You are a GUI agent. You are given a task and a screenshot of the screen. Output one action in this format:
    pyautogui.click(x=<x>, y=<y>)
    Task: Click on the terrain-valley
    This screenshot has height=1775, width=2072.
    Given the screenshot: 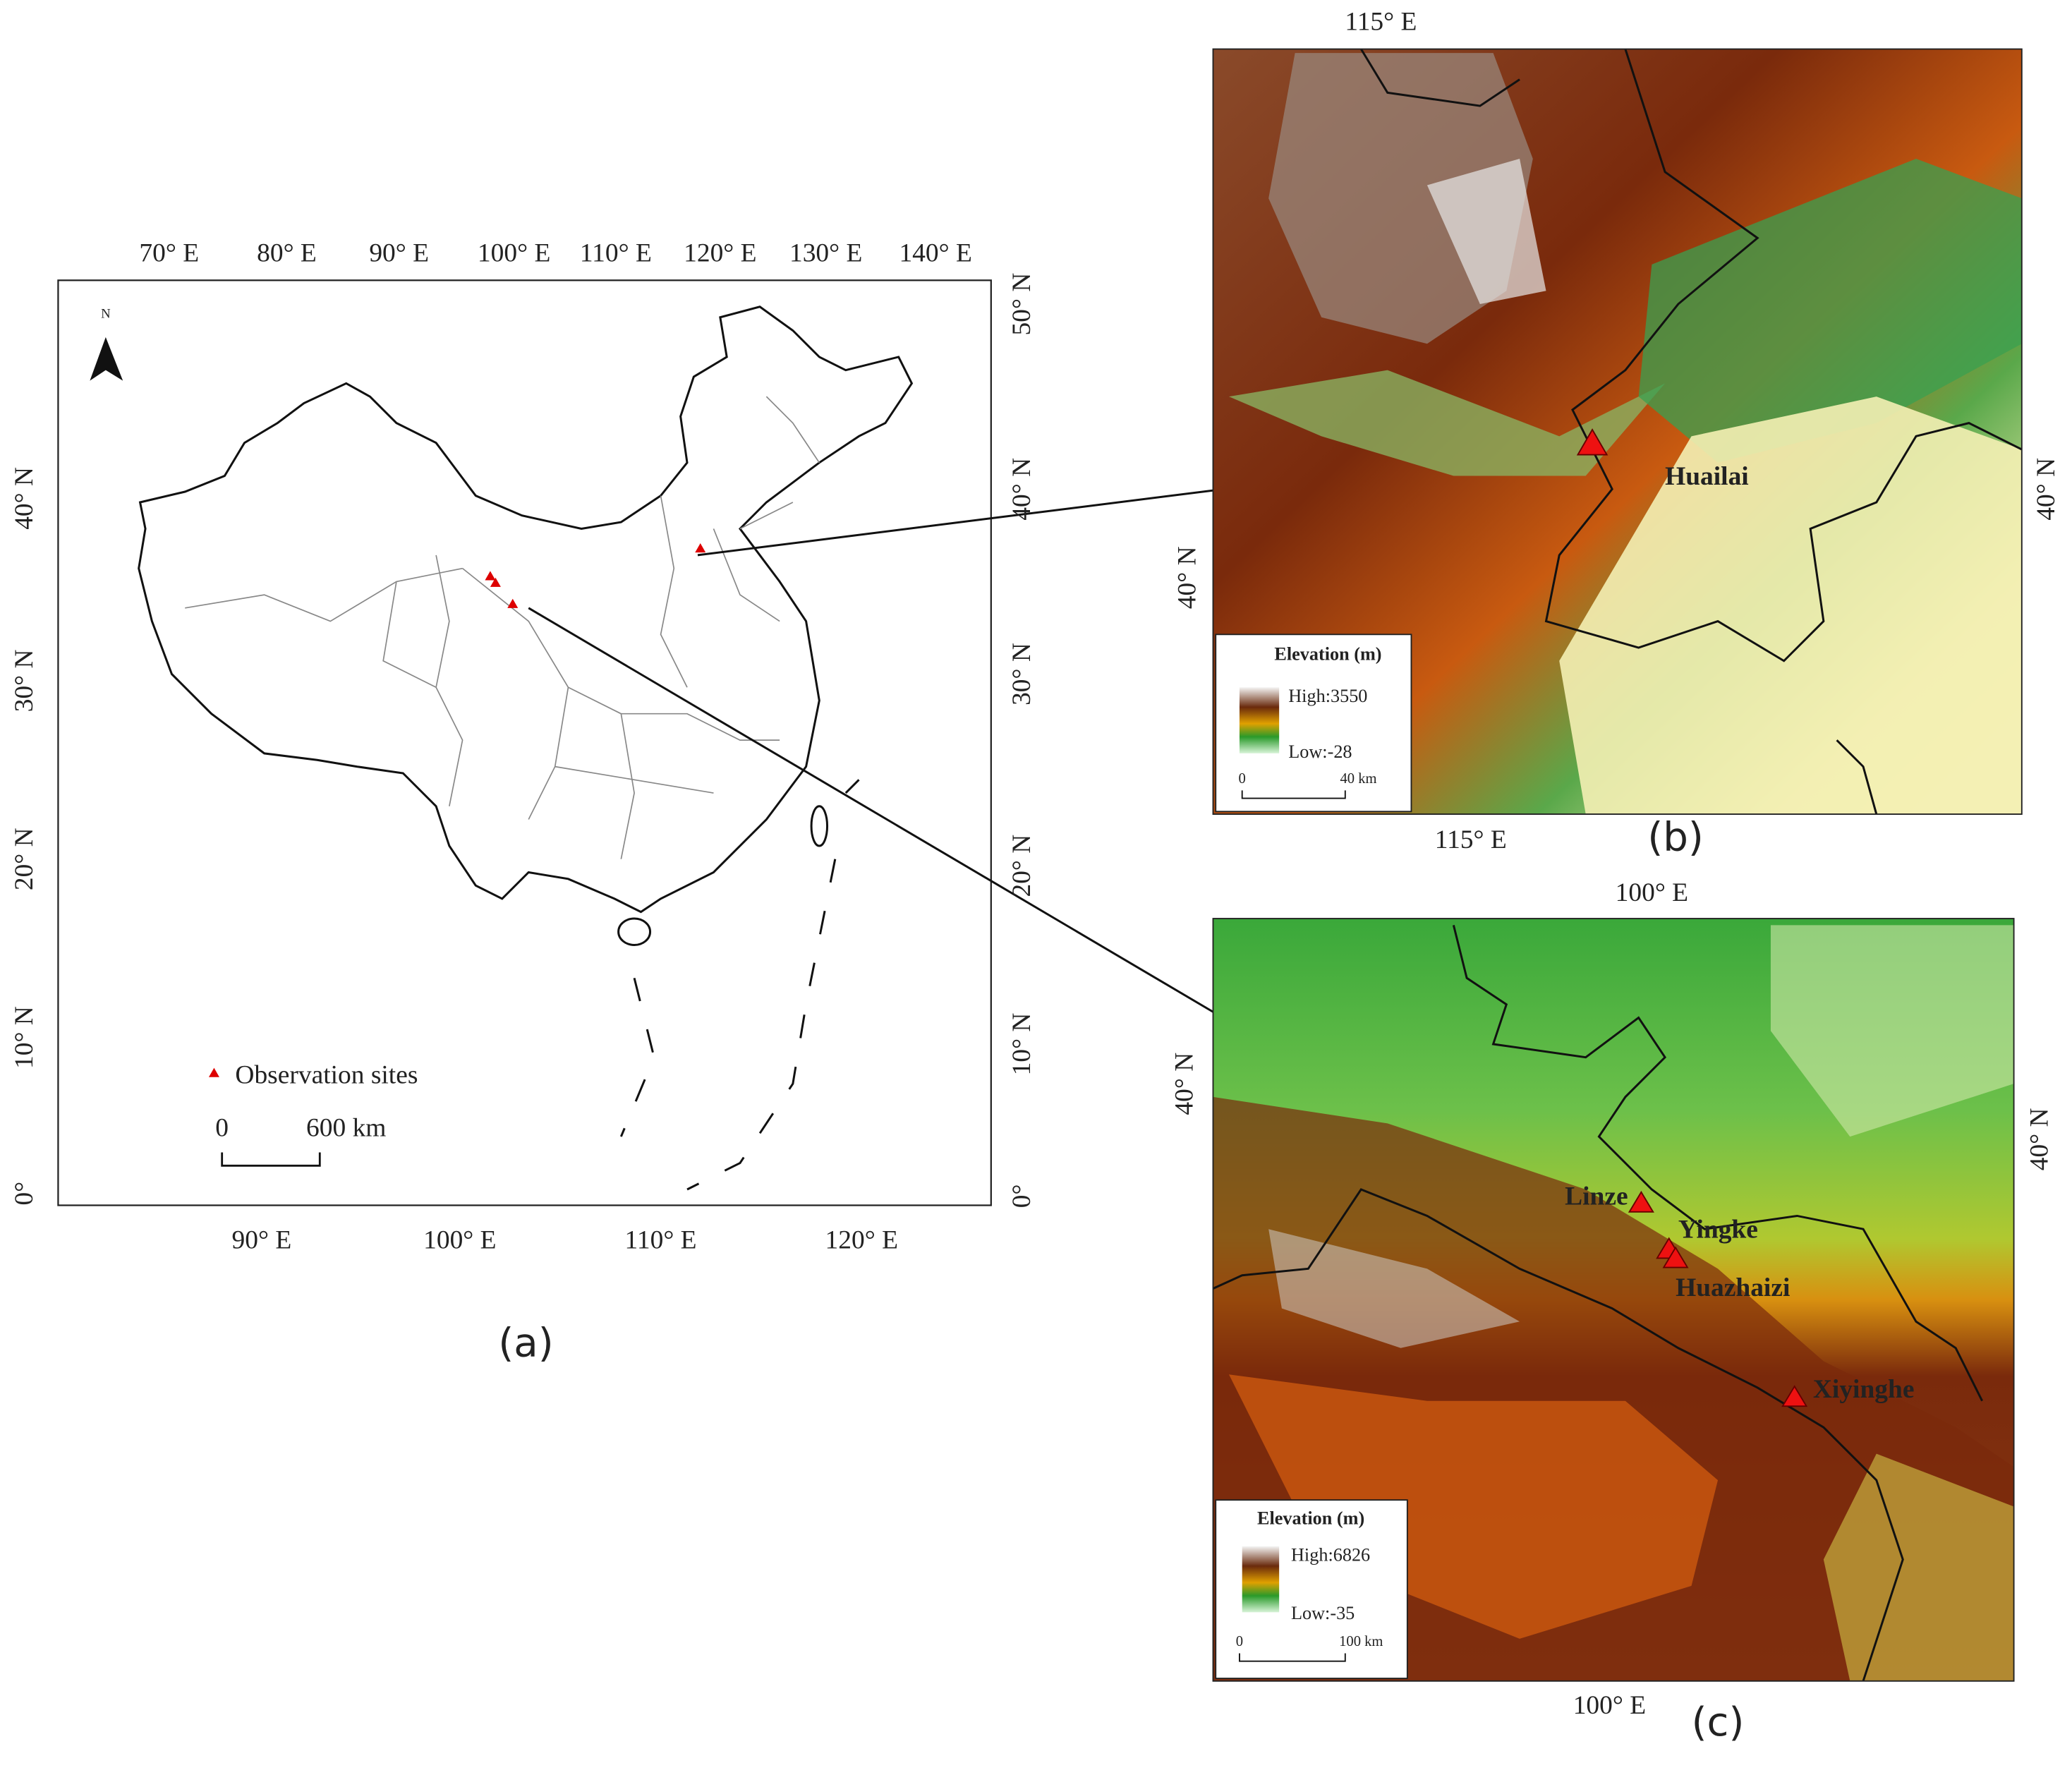 What is the action you would take?
    pyautogui.click(x=1447, y=423)
    